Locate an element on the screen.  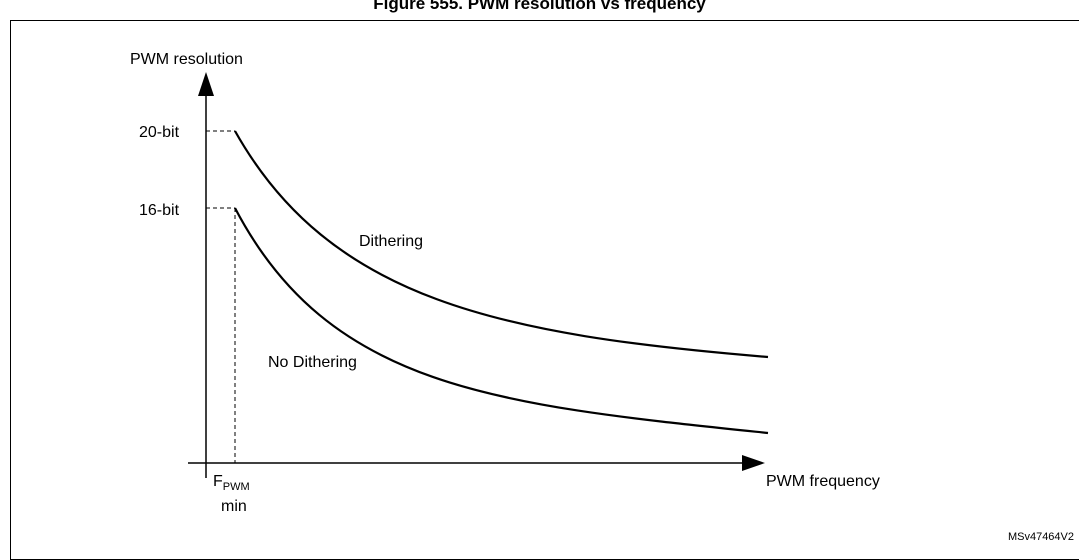
y-axis-arrowhead is located at coordinates (206, 84).